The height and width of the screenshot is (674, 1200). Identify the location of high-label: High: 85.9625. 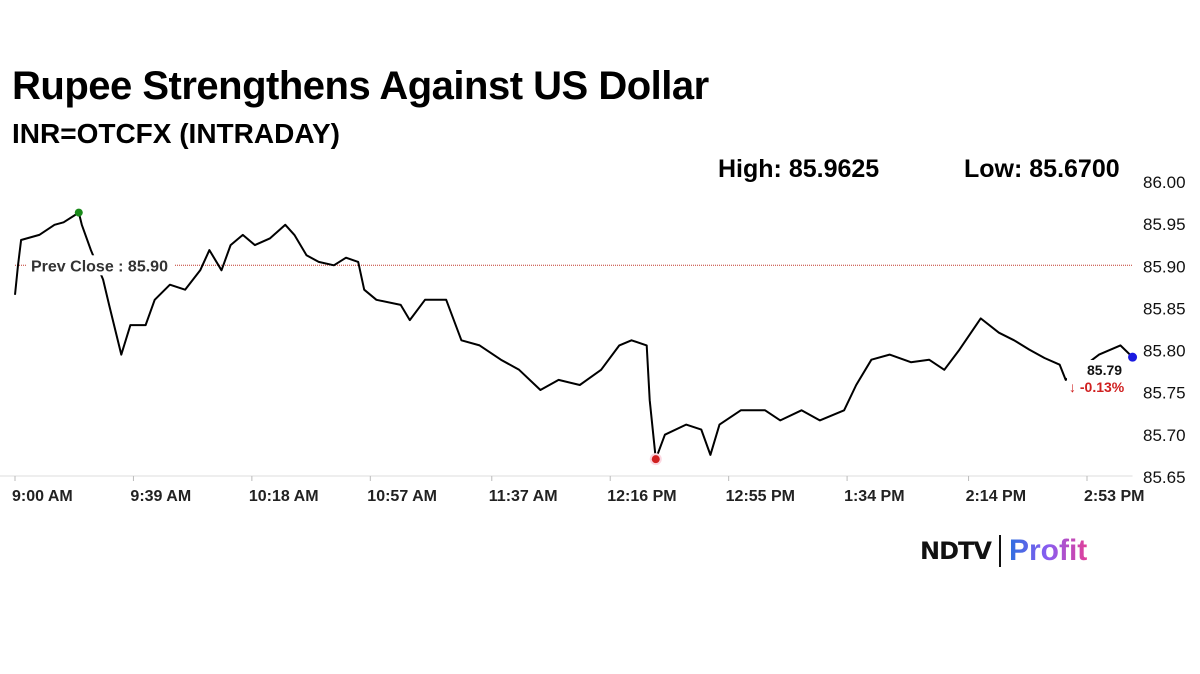
(799, 169).